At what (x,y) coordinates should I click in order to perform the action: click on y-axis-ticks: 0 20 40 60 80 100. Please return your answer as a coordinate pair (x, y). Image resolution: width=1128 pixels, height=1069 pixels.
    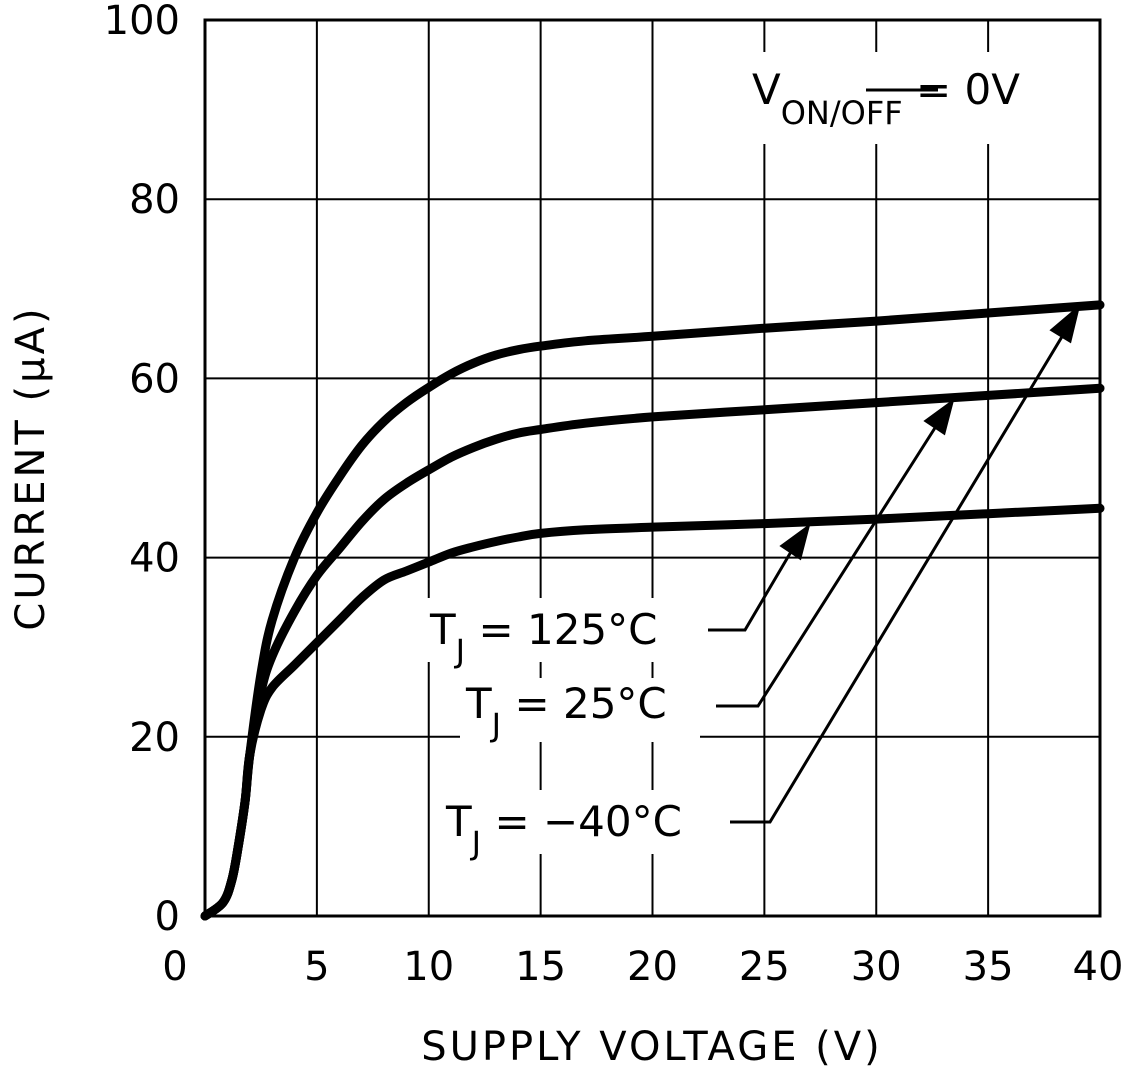
    Looking at the image, I should click on (142, 470).